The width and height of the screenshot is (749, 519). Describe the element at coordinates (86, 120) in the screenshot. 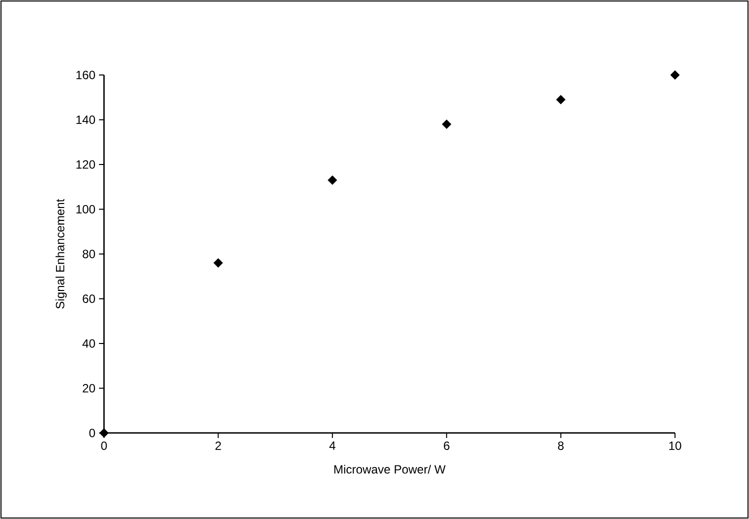

I see `y-tick-label: 140` at that location.